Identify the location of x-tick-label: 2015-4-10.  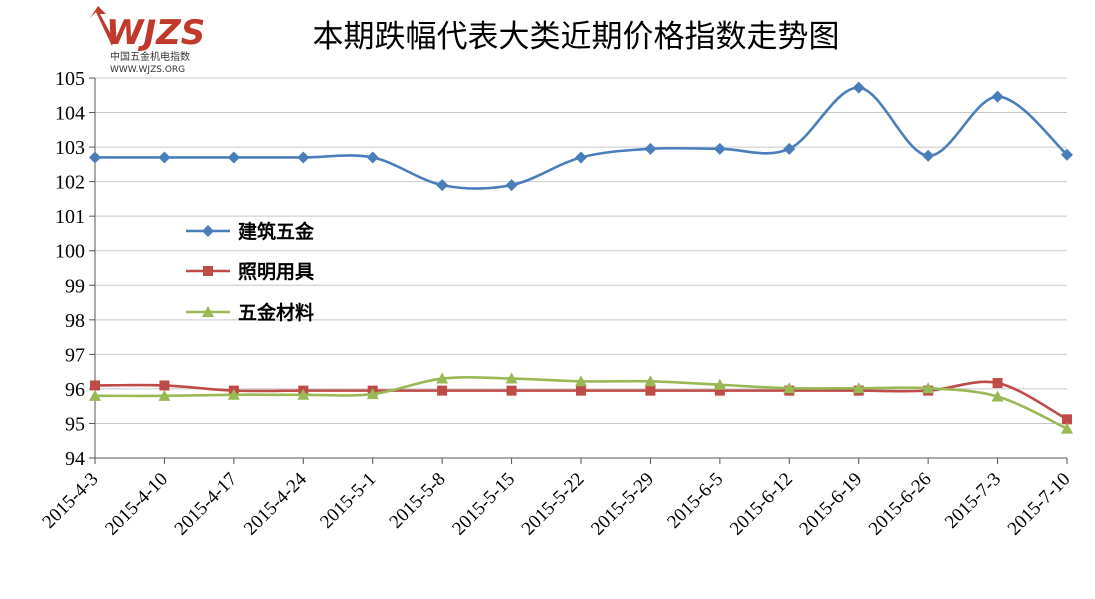
(136, 504).